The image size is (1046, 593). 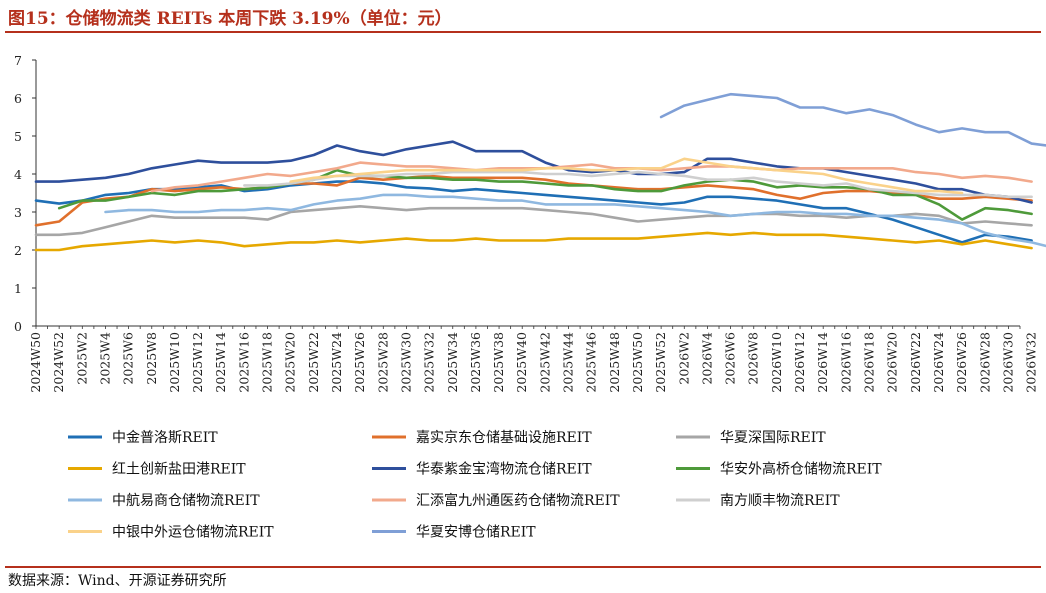 I want to click on legend-label-11: 华夏安博仓储REIT, so click(x=476, y=532).